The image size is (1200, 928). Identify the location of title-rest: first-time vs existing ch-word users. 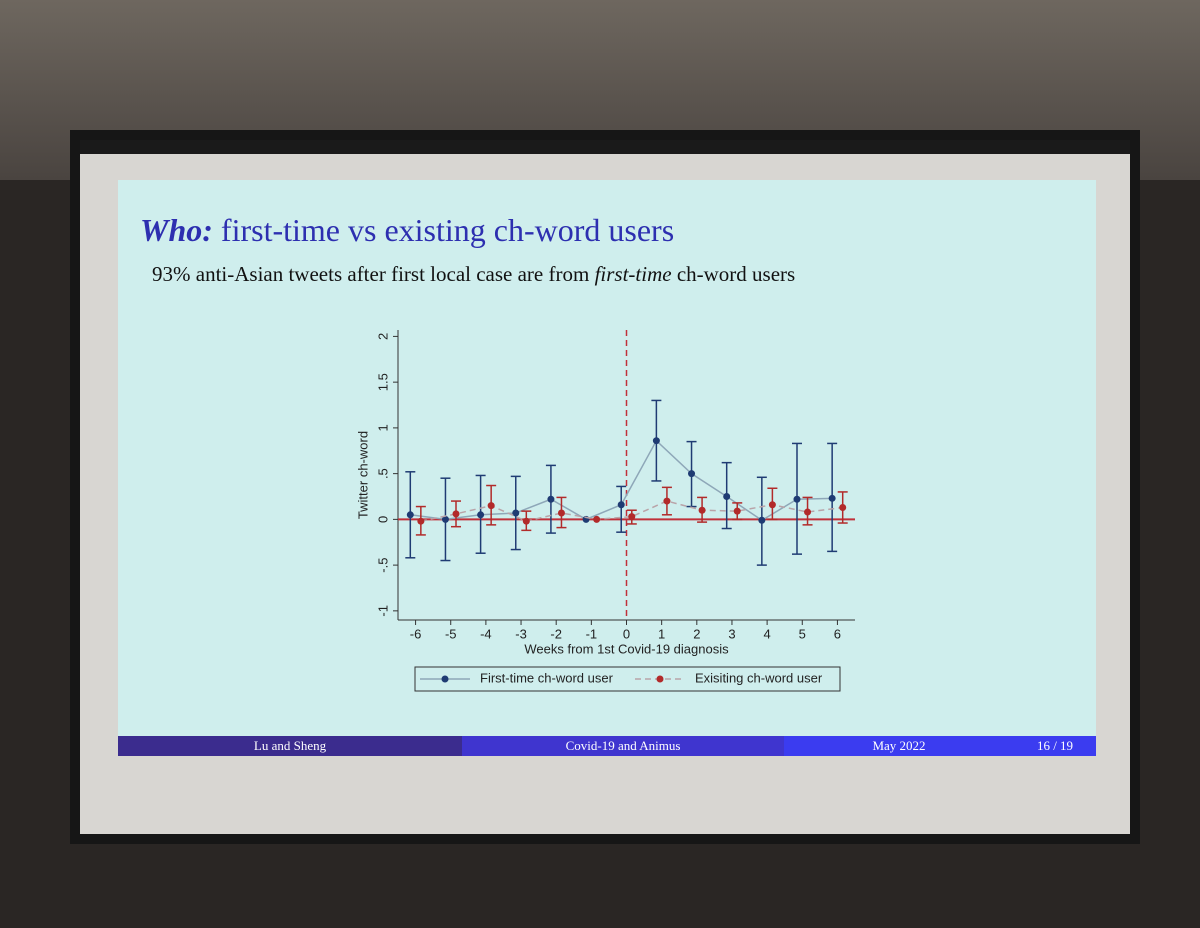
(447, 230).